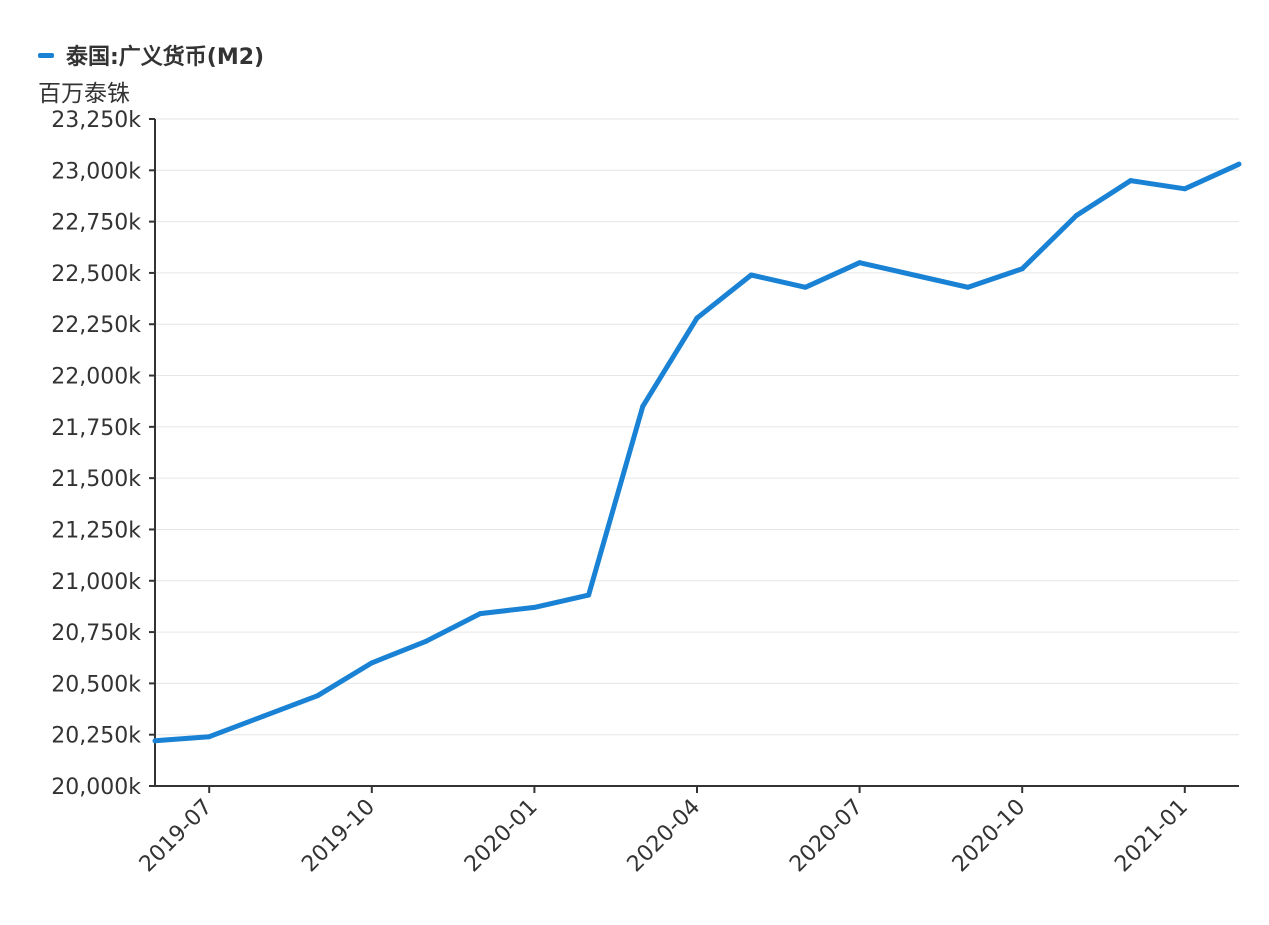  I want to click on x-tick-label: 2020-04, so click(664, 836).